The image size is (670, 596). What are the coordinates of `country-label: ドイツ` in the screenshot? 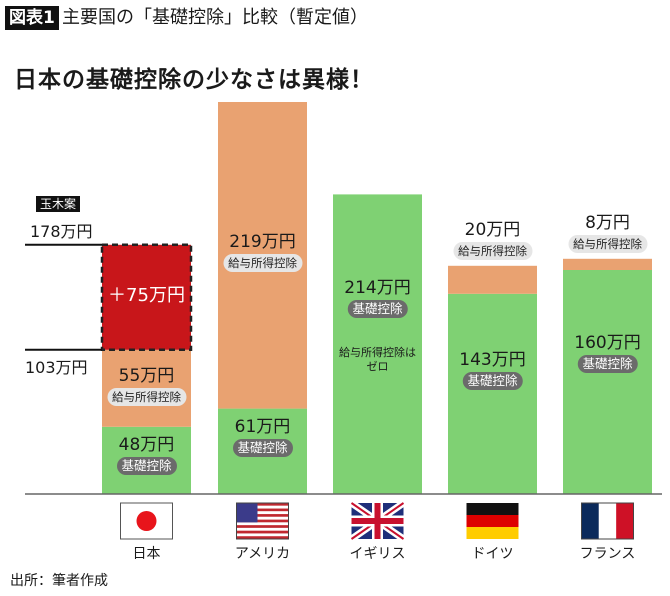 It's located at (492, 554).